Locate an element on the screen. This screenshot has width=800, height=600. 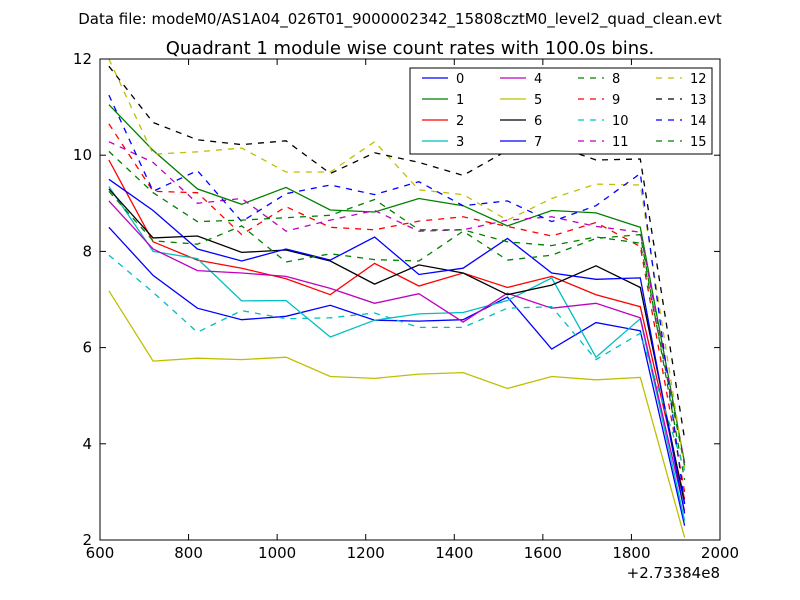
legend-label-1: 1 is located at coordinates (460, 100).